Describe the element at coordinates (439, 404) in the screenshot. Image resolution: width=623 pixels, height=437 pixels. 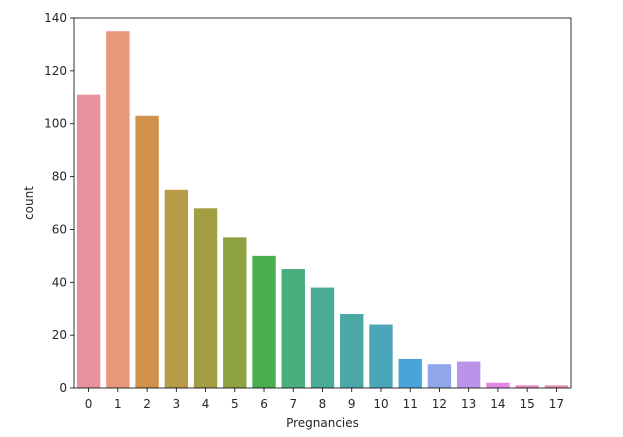
I see `x-tick-label: 12` at that location.